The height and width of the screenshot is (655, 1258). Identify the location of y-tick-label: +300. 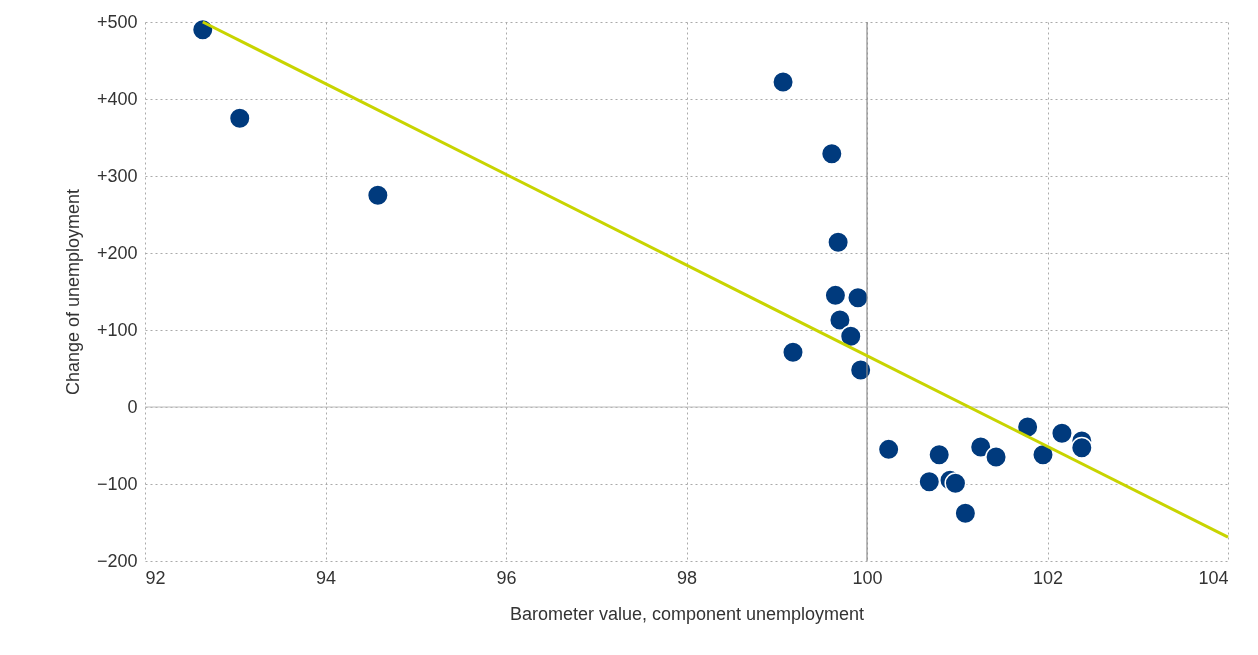
(117, 175).